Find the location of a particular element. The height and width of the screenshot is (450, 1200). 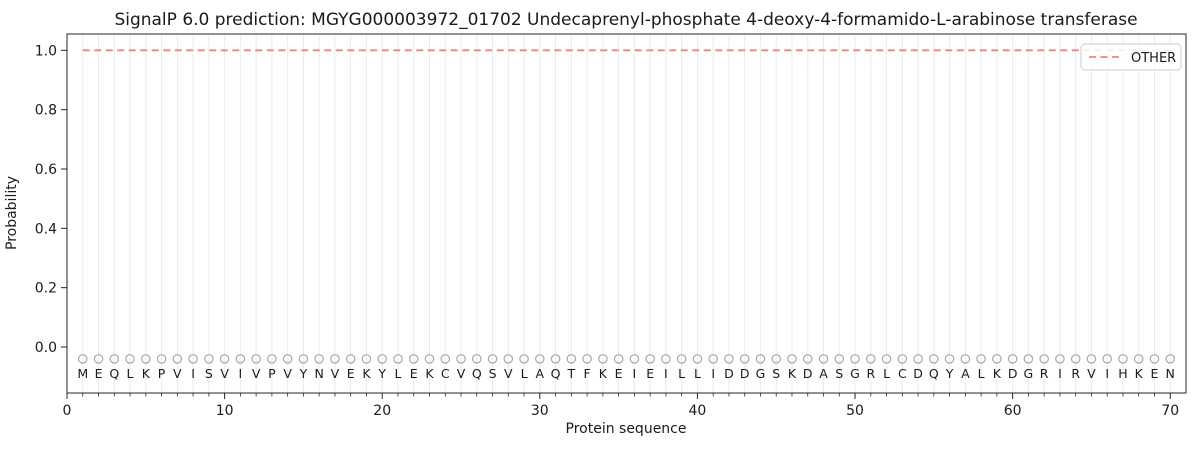

sequence-letter: T is located at coordinates (571, 373).